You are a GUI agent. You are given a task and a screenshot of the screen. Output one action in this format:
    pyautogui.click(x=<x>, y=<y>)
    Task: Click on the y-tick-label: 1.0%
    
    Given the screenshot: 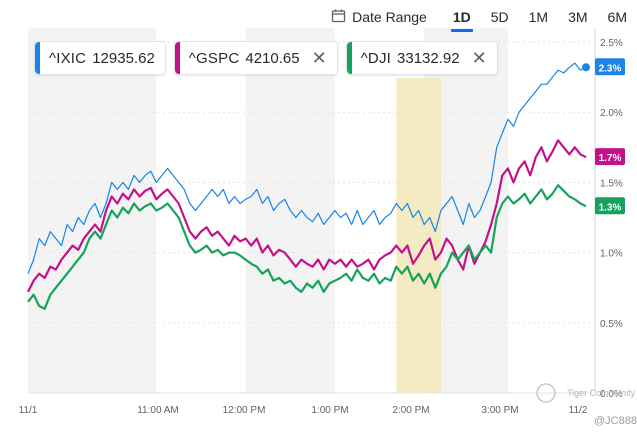 What is the action you would take?
    pyautogui.click(x=611, y=254)
    